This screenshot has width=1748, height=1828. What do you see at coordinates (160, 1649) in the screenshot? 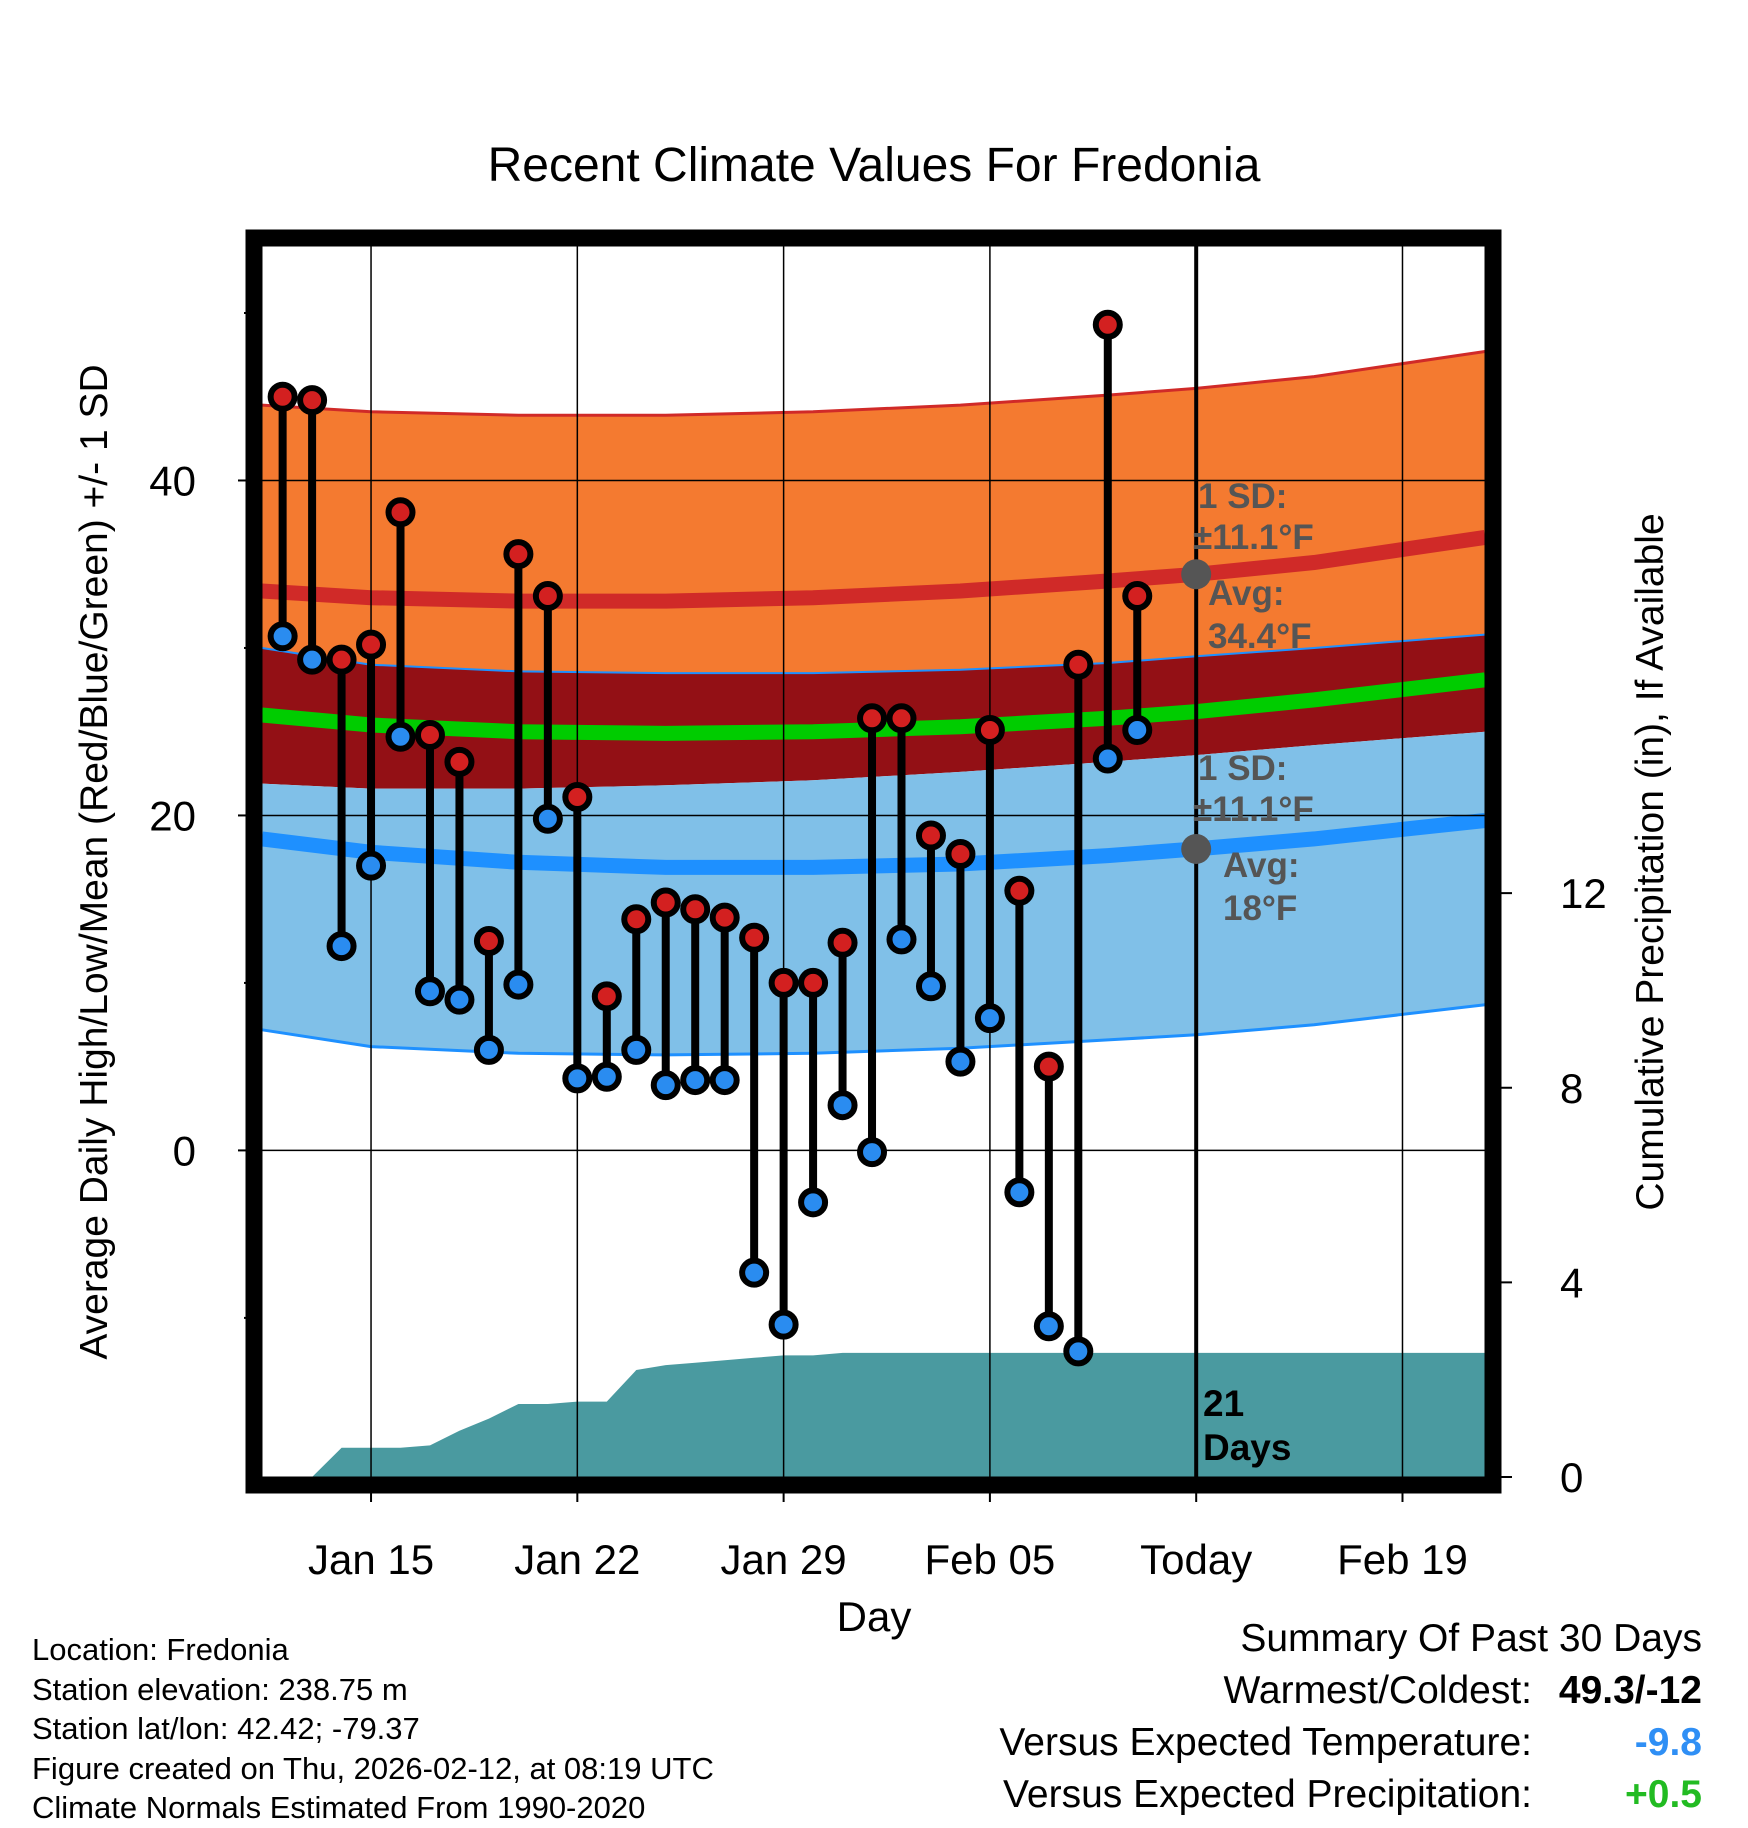
I see `location-text: Location: Fredonia` at bounding box center [160, 1649].